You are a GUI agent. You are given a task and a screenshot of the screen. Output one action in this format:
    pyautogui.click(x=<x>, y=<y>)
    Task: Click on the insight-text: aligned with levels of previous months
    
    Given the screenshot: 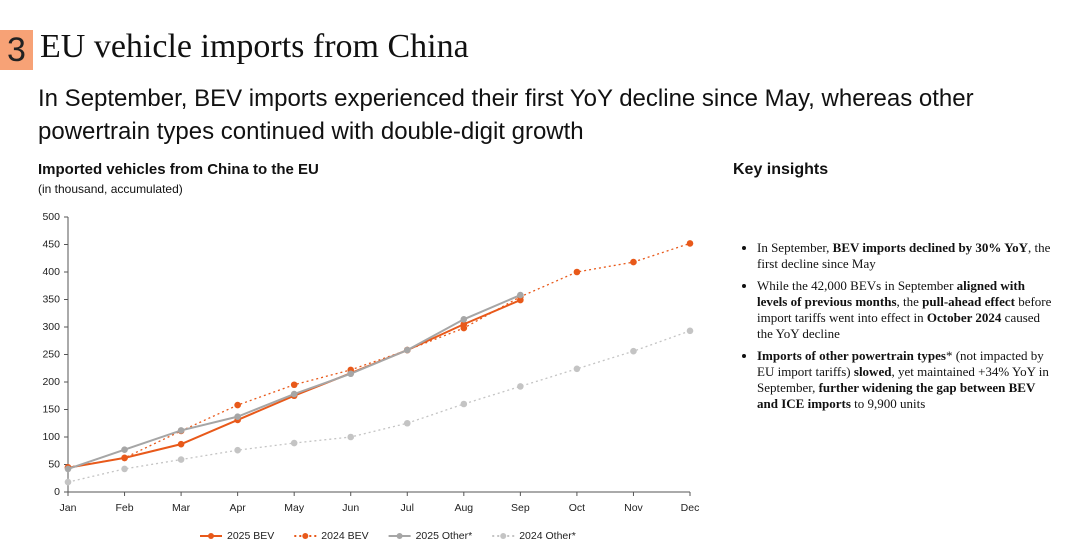 What is the action you would take?
    pyautogui.click(x=891, y=293)
    